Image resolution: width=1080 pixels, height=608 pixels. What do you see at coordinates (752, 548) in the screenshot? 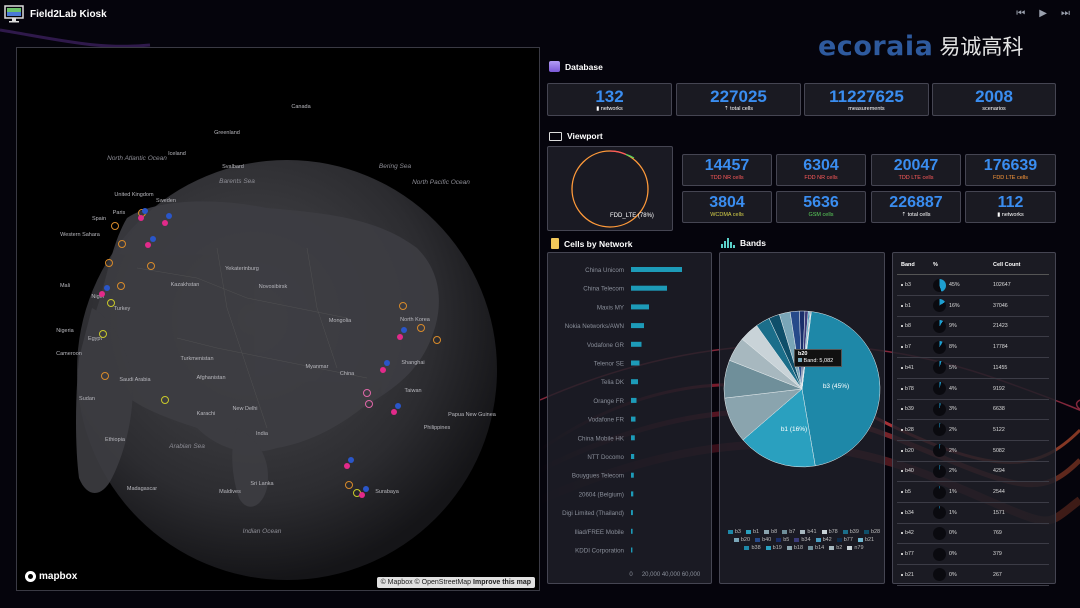
I see `legend-item: b38` at bounding box center [752, 548].